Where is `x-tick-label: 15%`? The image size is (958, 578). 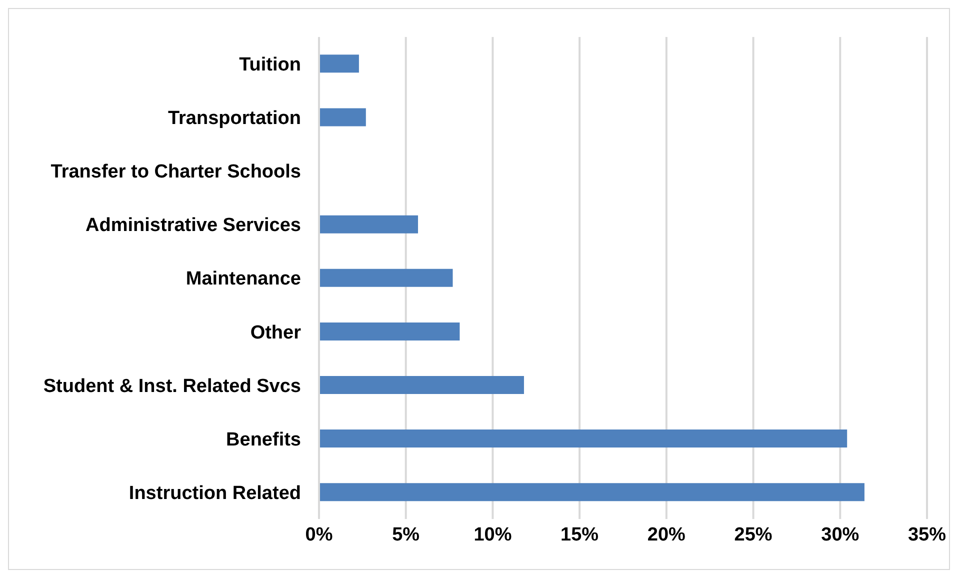 x-tick-label: 15% is located at coordinates (579, 535).